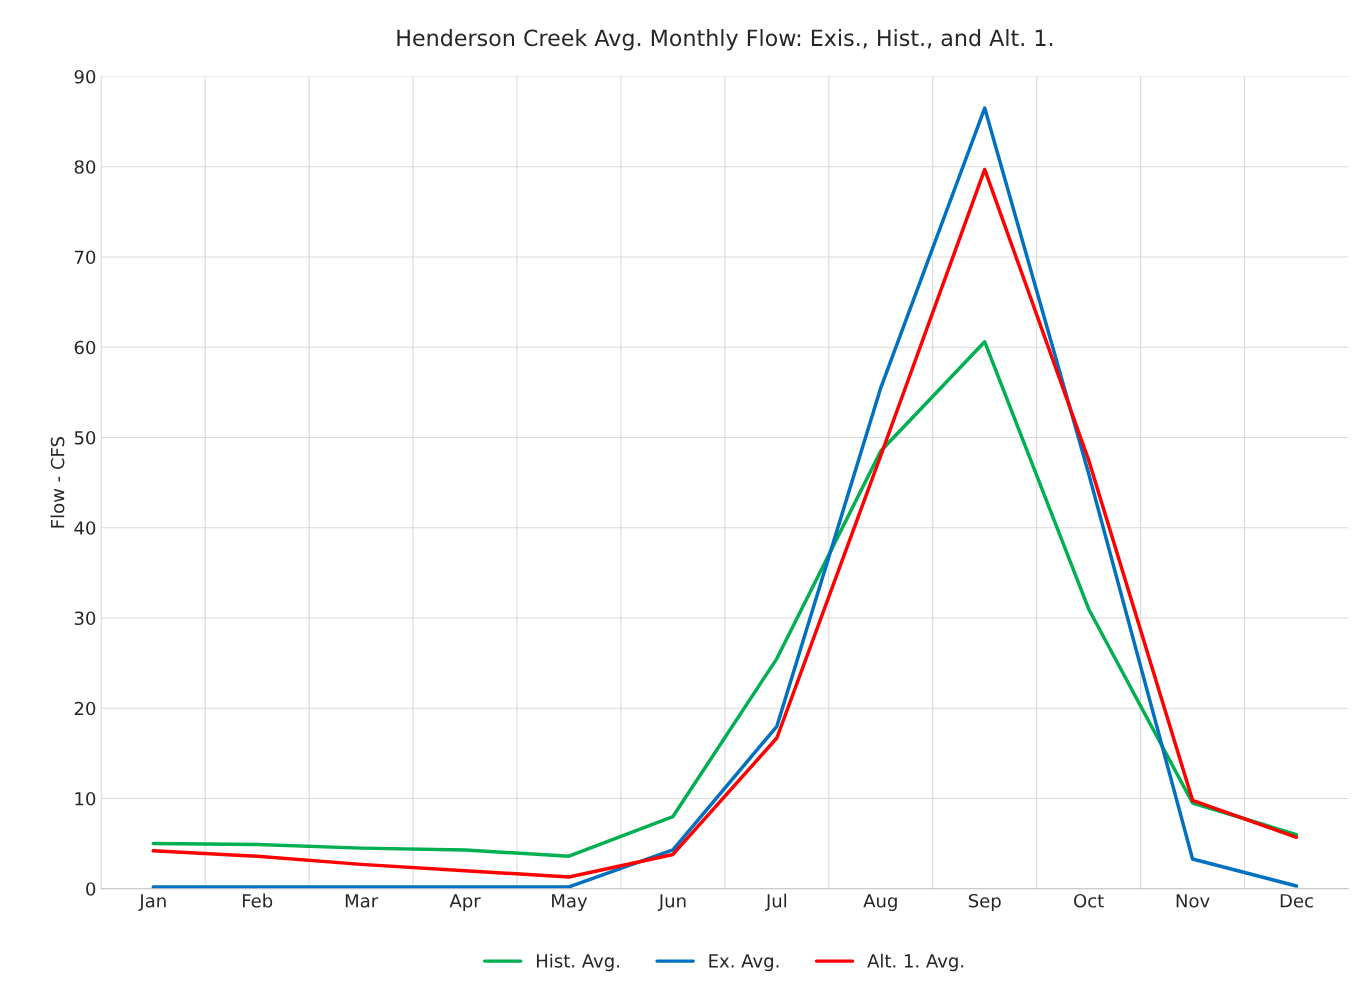 This screenshot has height=993, width=1369. What do you see at coordinates (91, 889) in the screenshot?
I see `y-tick-label: 0` at bounding box center [91, 889].